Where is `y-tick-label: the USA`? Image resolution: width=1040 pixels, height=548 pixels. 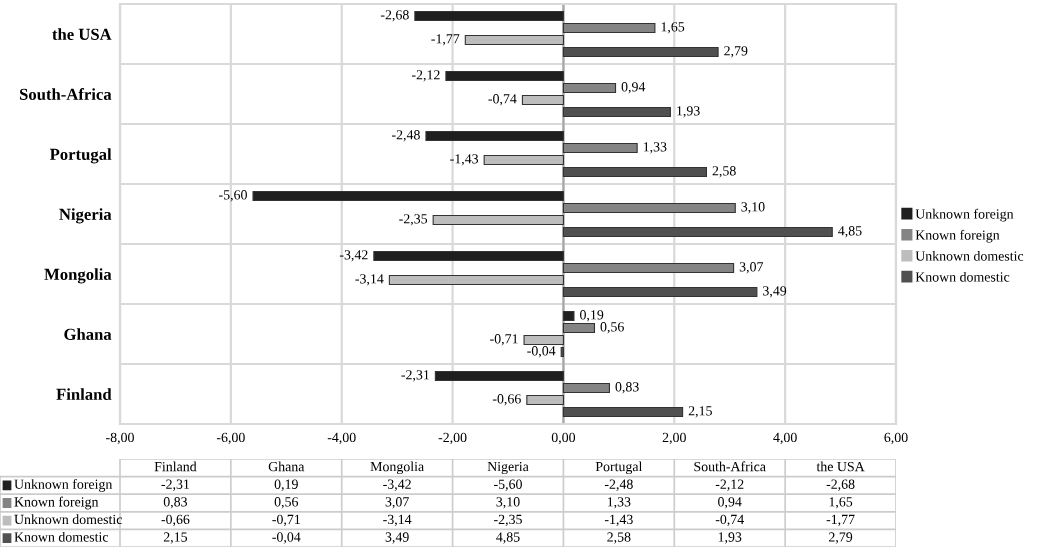 y-tick-label: the USA is located at coordinates (82, 34).